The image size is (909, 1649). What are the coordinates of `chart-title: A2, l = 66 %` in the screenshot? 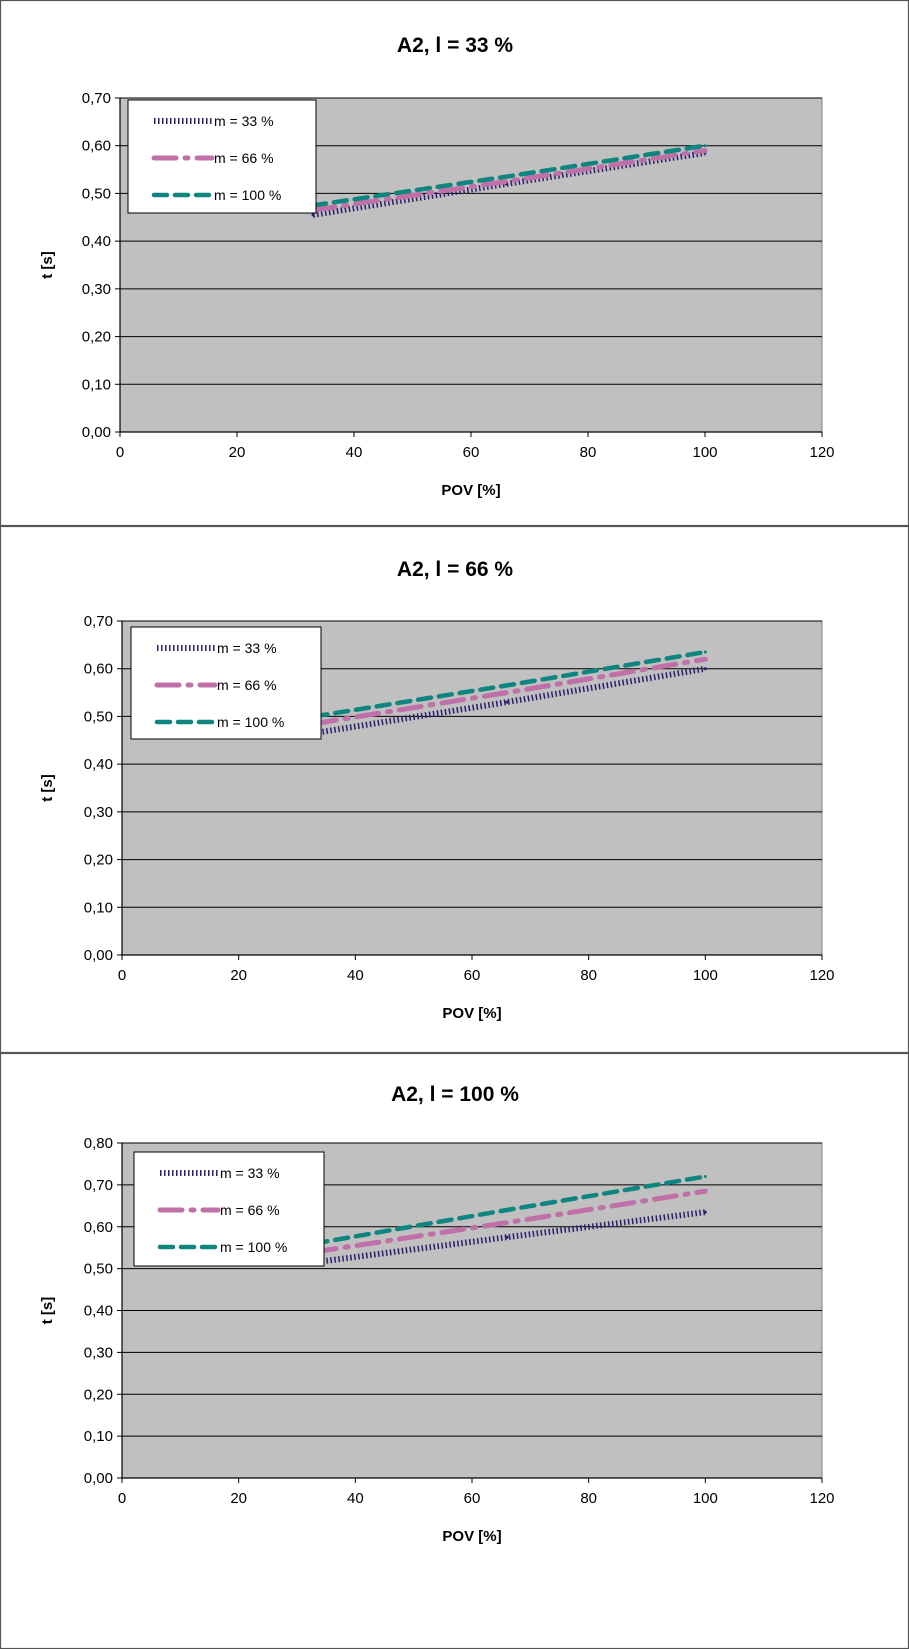 It's located at (455, 569).